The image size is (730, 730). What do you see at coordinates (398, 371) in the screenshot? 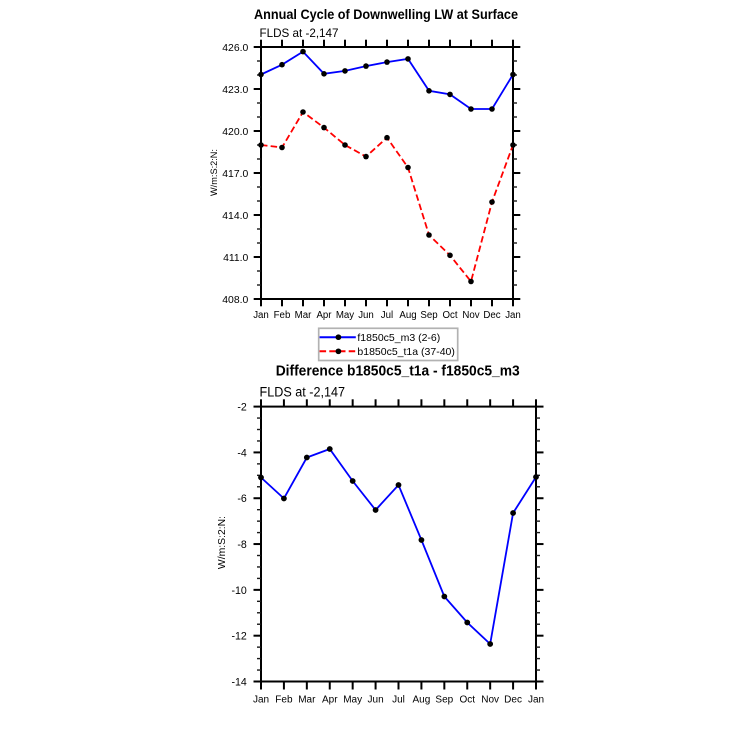
I see `svg-text:Difference b1850c5_t1a - f1850: Difference b1850c5_t1a - f1850c5_m3` at bounding box center [398, 371].